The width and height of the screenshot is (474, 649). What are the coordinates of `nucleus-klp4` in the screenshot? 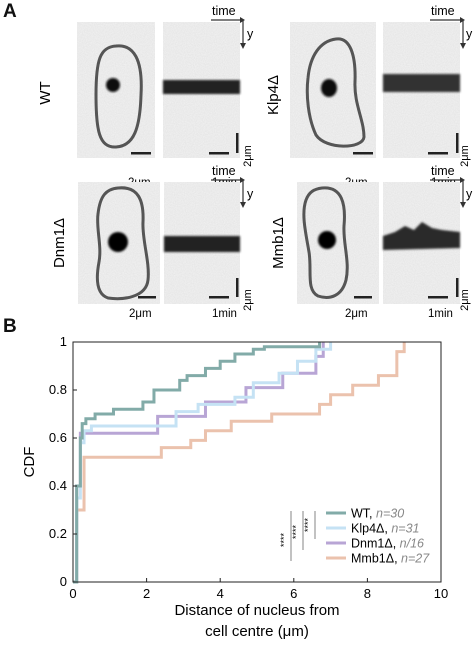 It's located at (329, 88).